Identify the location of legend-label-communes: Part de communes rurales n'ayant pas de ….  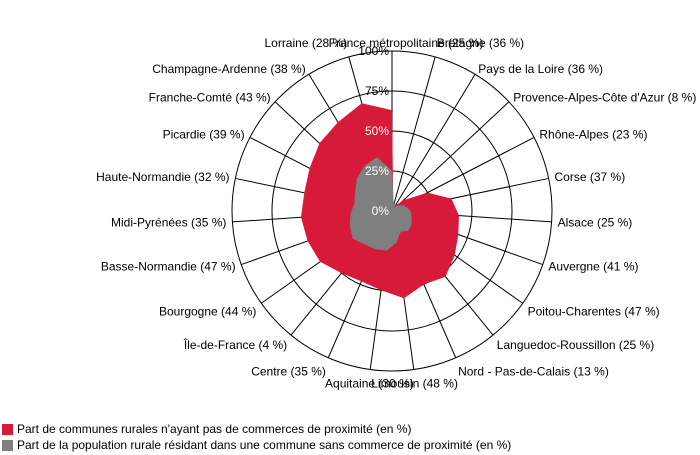
(214, 429).